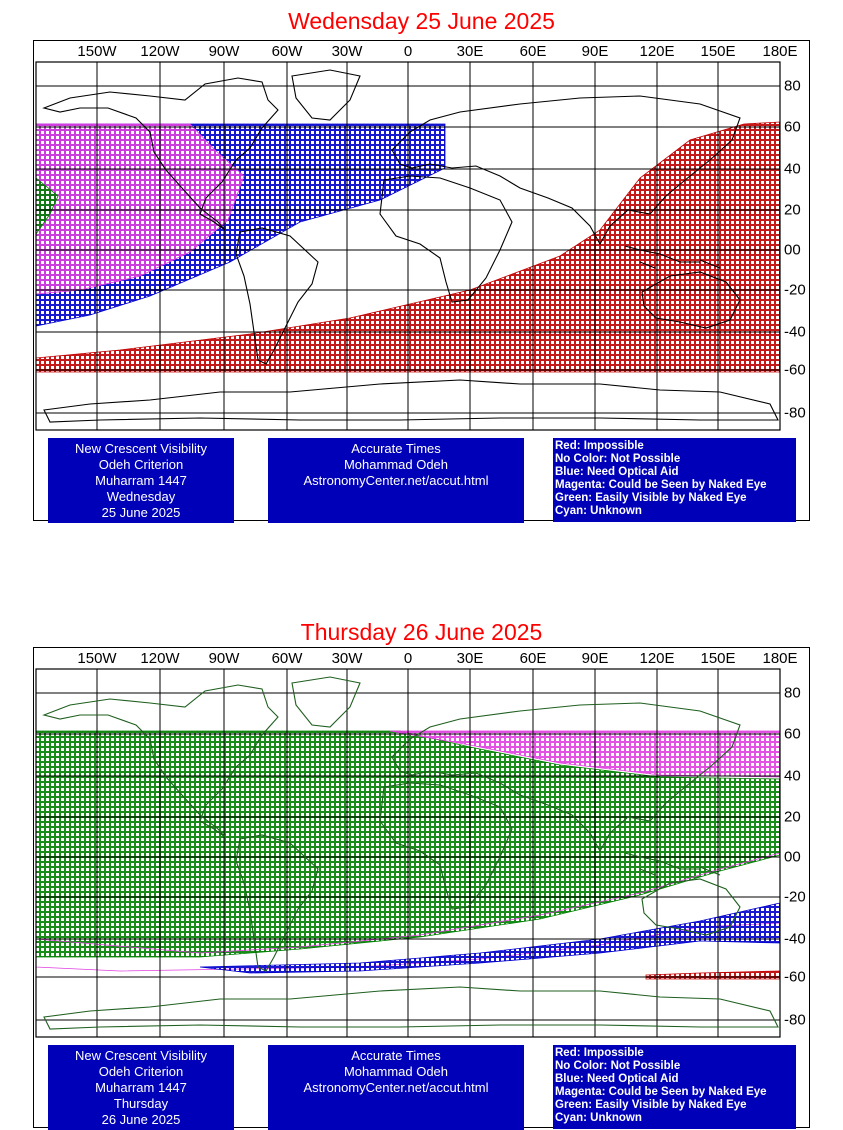  I want to click on info-line: 26 June 2025, so click(141, 1119).